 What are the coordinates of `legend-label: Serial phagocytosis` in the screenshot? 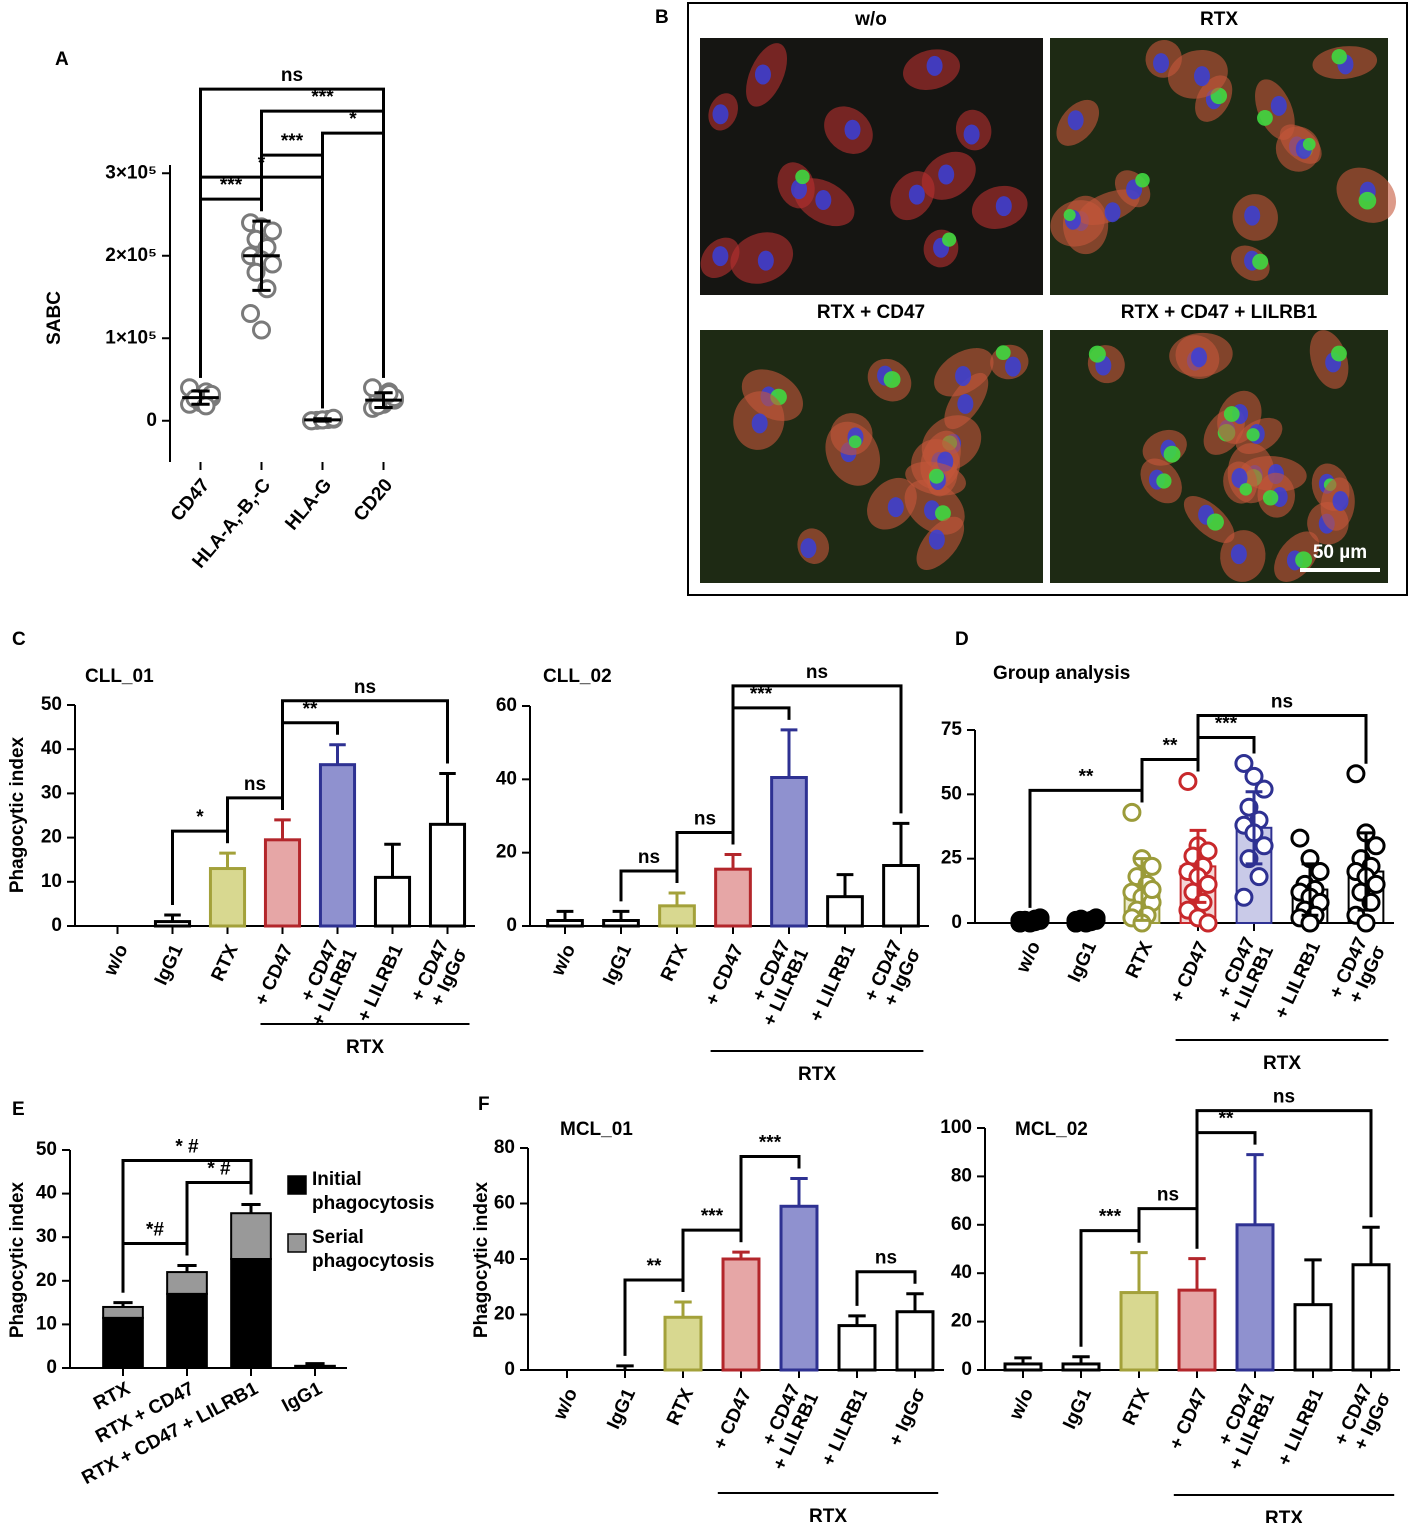 It's located at (373, 1249).